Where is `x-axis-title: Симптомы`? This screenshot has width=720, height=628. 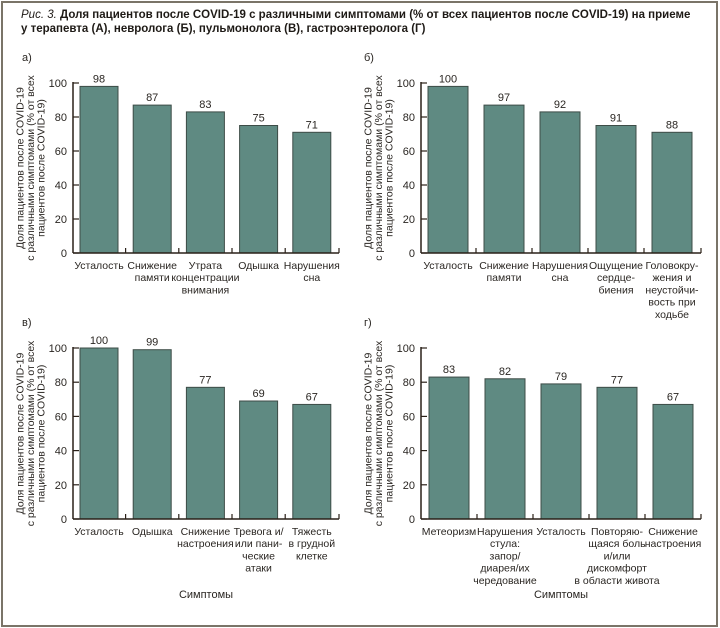
x-axis-title: Симптомы is located at coordinates (206, 595).